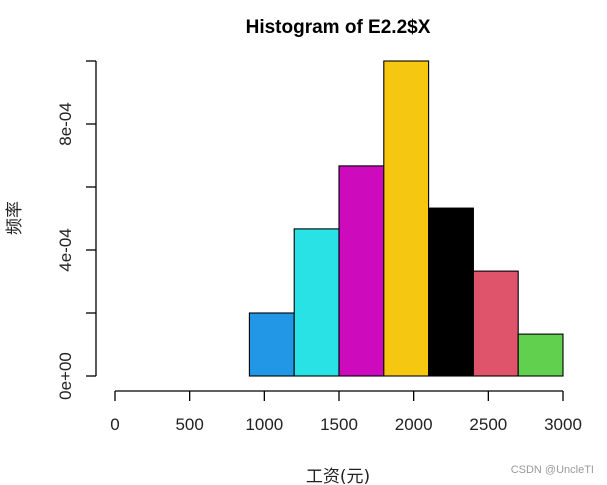 The height and width of the screenshot is (485, 607). I want to click on y-ticks-group: 0e+00 4e-04 8e-04, so click(76, 230).